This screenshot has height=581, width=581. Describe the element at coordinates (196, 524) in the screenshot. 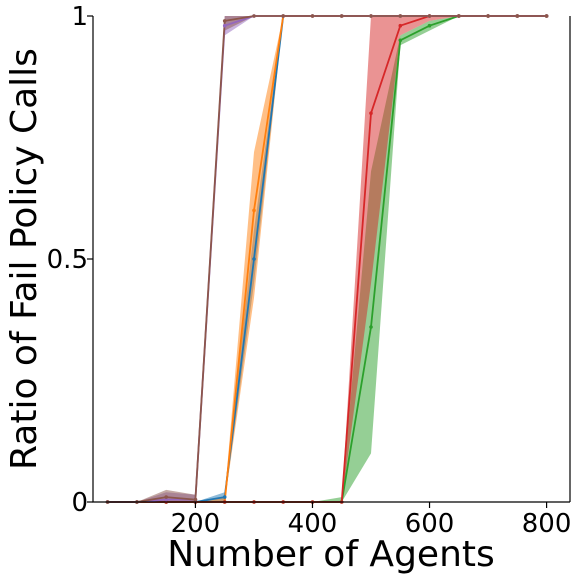

I see `x-tick-label: 200` at that location.